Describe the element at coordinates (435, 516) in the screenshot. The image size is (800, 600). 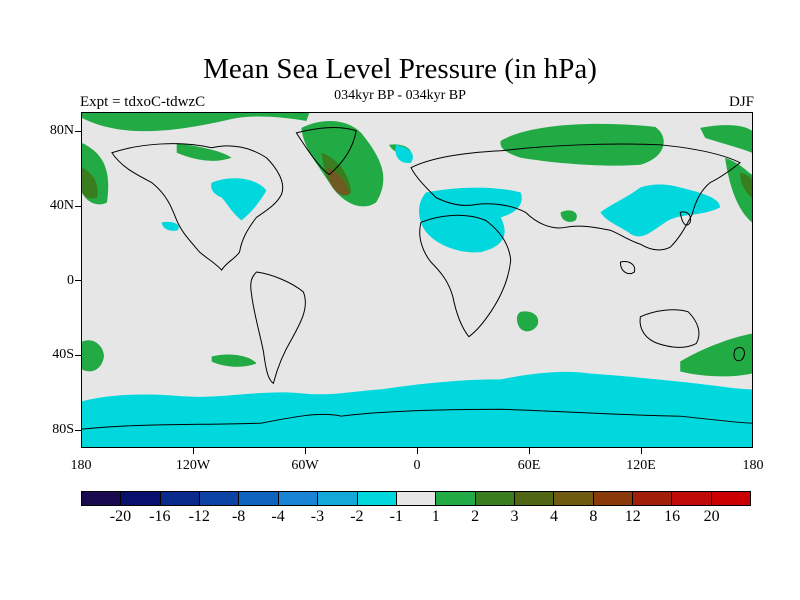
I see `colorbar-label: 1` at that location.